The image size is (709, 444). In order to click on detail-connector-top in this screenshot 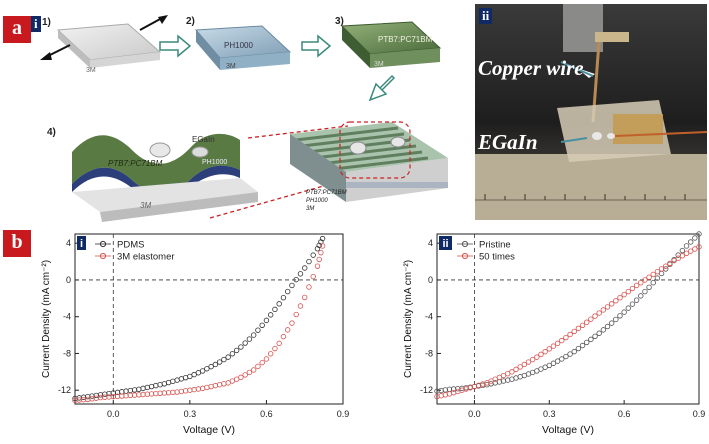, I will do `click(298, 132)`.